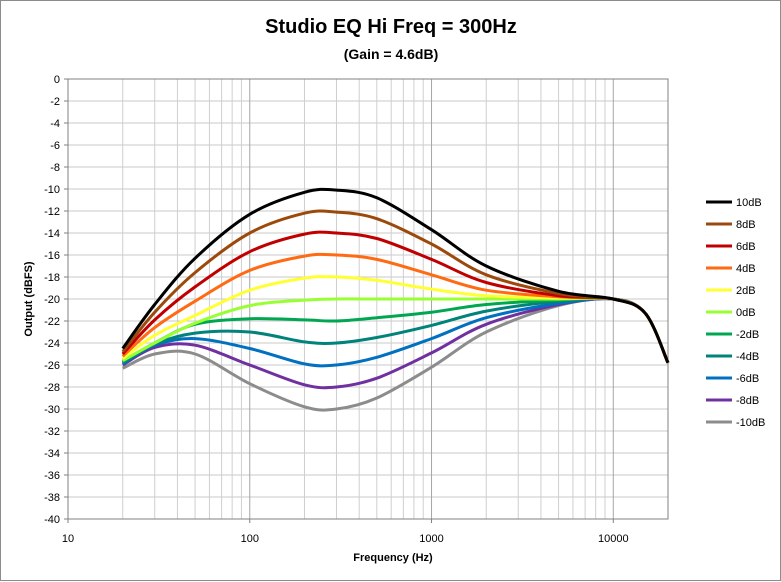 The height and width of the screenshot is (582, 781). What do you see at coordinates (55, 168) in the screenshot?
I see `y-tick-label: -8` at bounding box center [55, 168].